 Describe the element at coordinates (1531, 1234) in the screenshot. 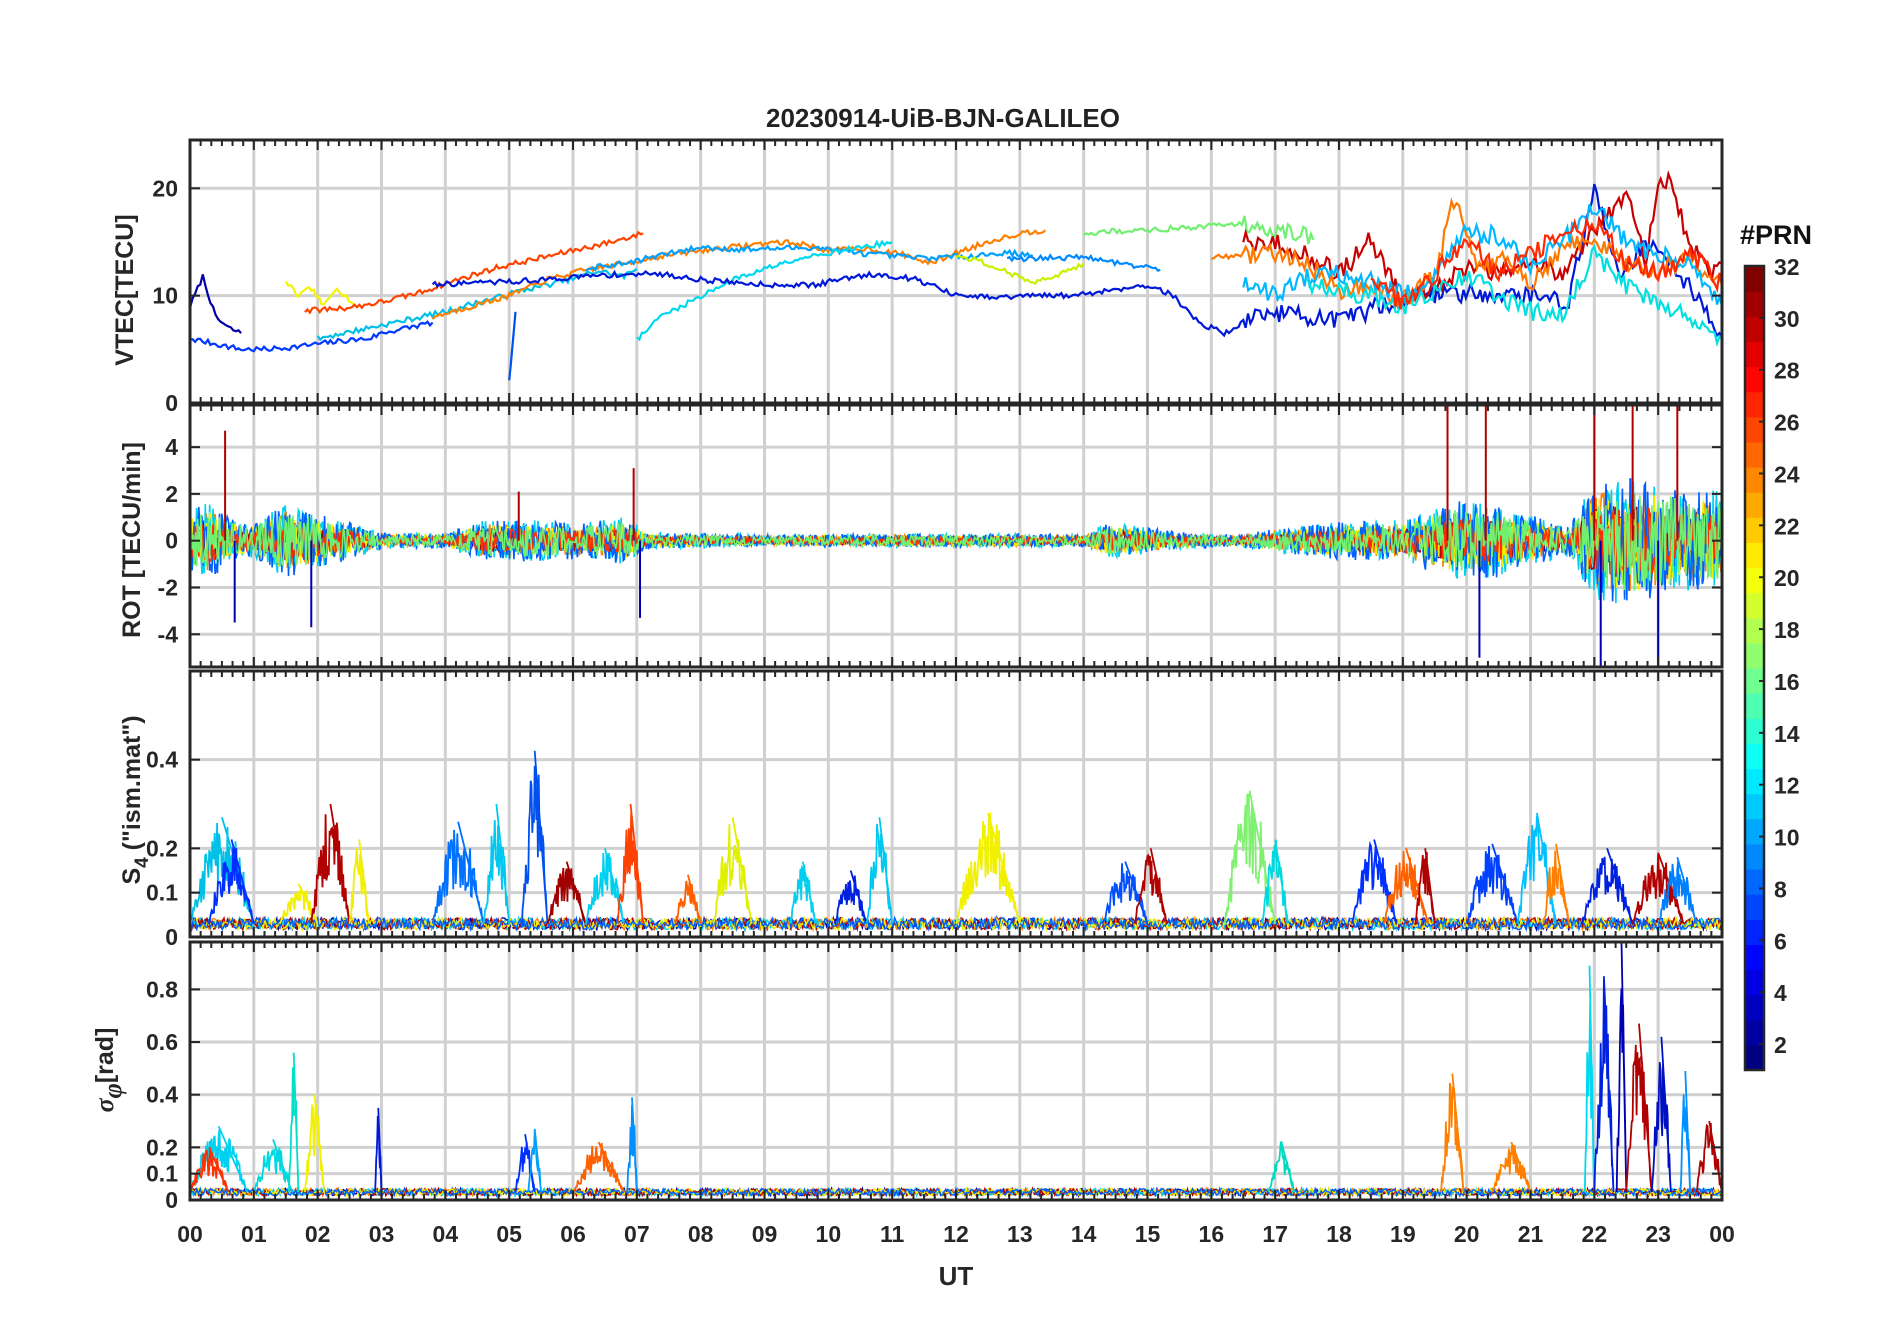

I see `x-tick-label: 21` at that location.